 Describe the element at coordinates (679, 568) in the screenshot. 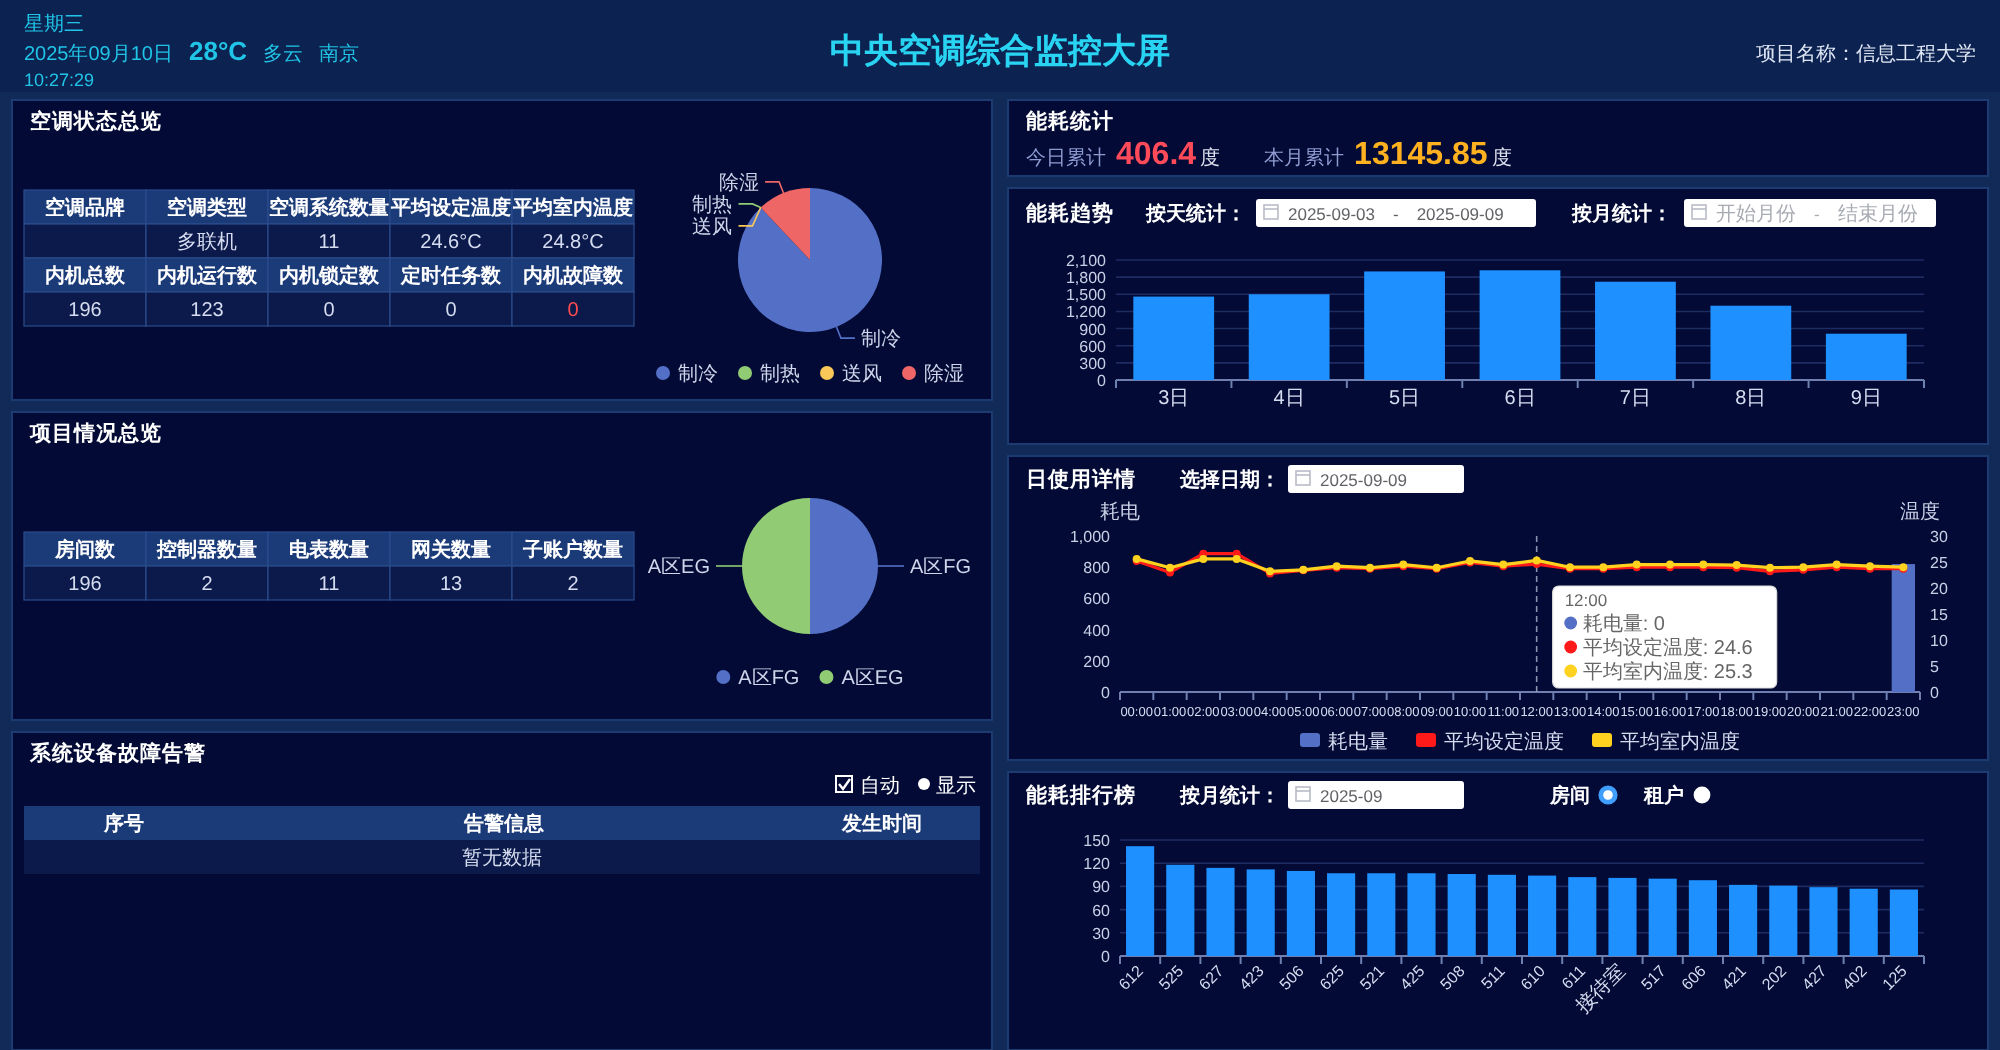

I see `slice-label: A区EG` at that location.